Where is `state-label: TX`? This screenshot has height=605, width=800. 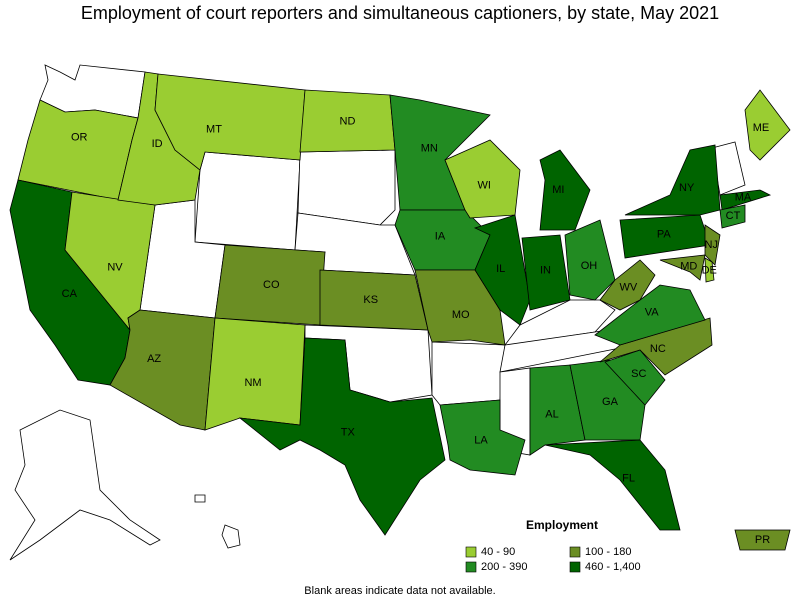
state-label: TX is located at coordinates (348, 433).